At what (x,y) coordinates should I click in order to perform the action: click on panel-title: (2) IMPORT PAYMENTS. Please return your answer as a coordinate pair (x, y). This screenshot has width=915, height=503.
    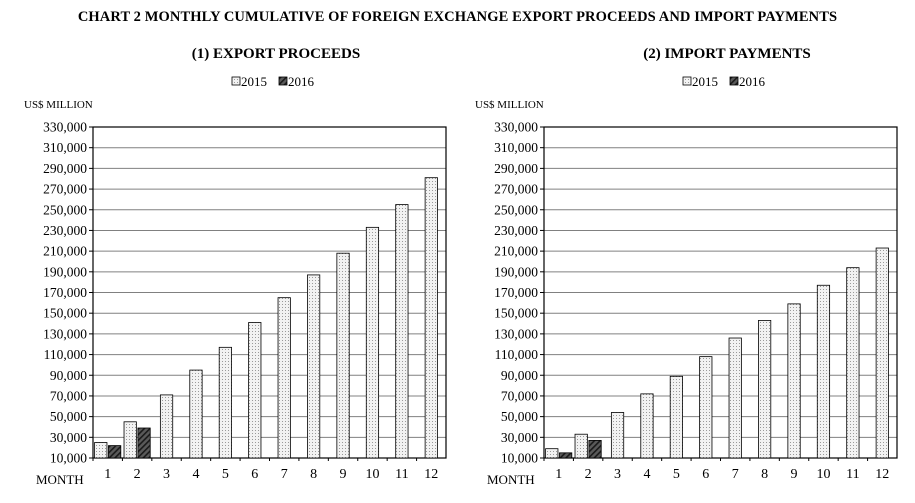
    Looking at the image, I should click on (727, 54).